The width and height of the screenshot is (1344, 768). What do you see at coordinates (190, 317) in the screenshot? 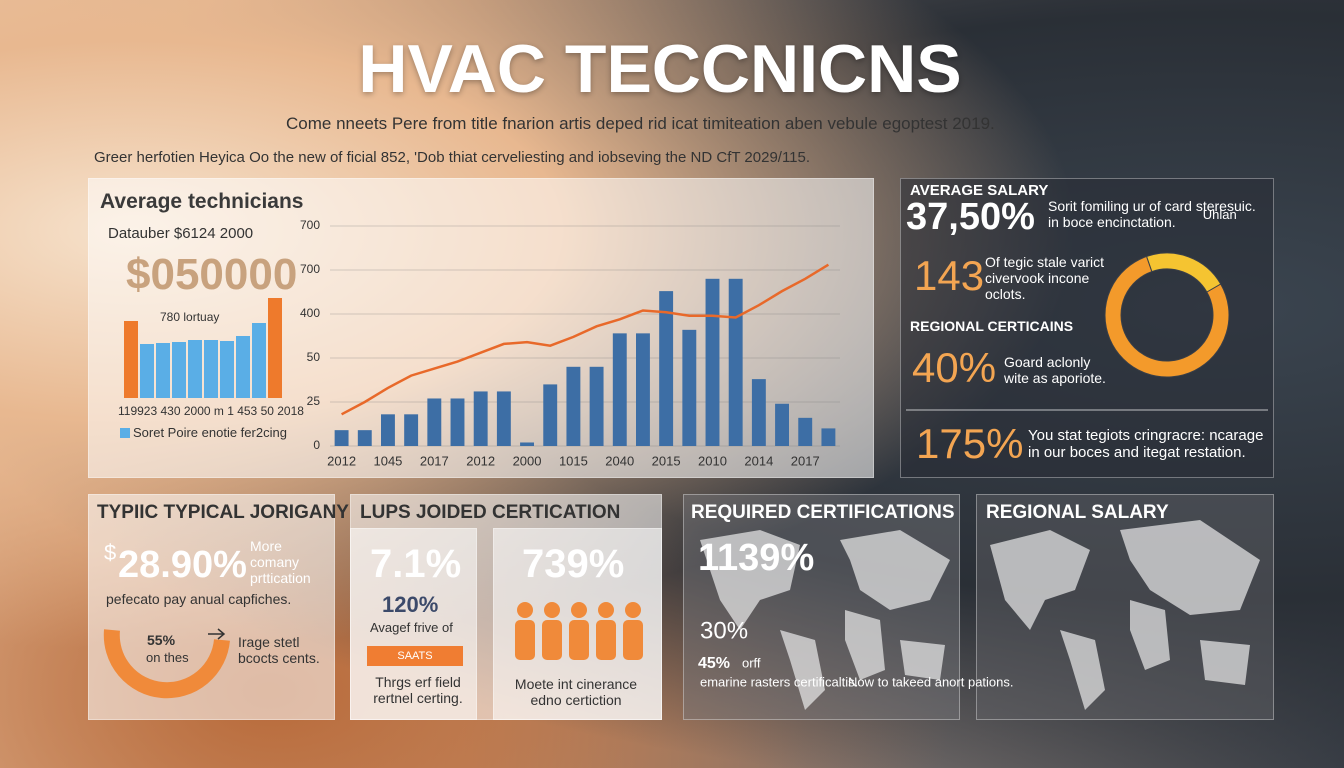
I see `small-note: 780 lortuay` at bounding box center [190, 317].